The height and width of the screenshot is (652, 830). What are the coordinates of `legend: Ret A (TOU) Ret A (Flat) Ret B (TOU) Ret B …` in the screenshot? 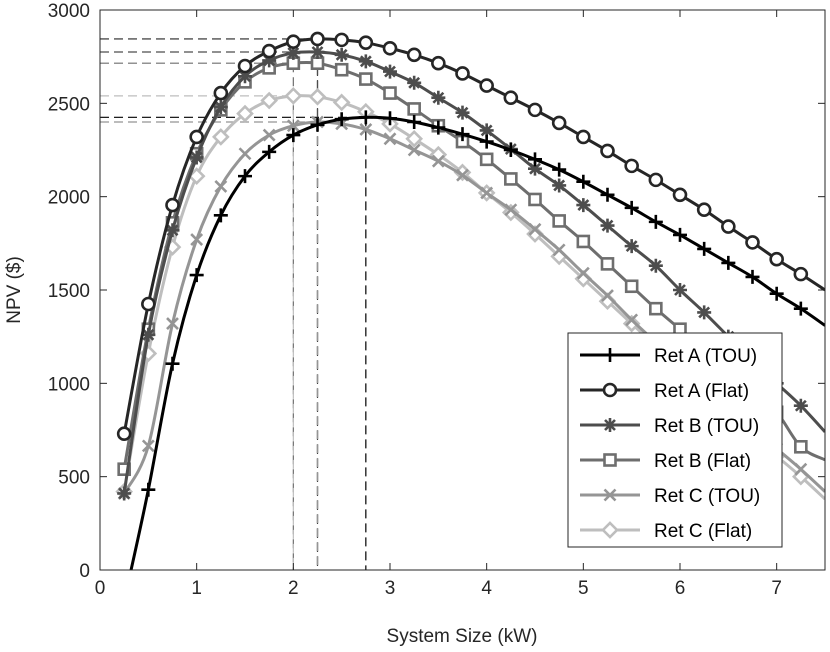 It's located at (675, 440).